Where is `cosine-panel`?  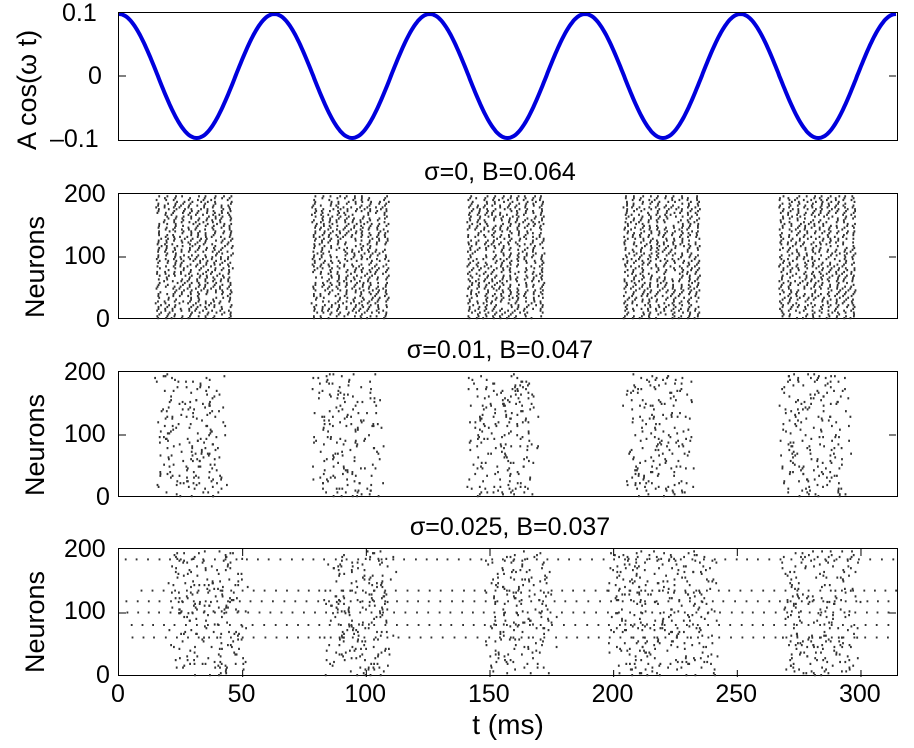
cosine-panel is located at coordinates (508, 76).